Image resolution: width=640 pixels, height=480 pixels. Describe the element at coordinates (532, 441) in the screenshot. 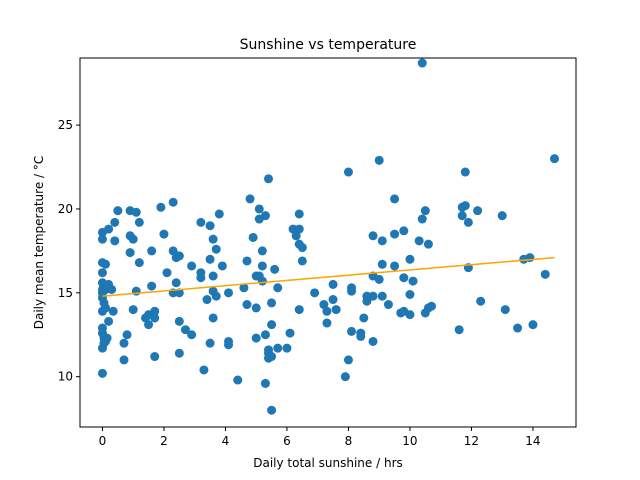

I see `x-tick-label: 14` at that location.